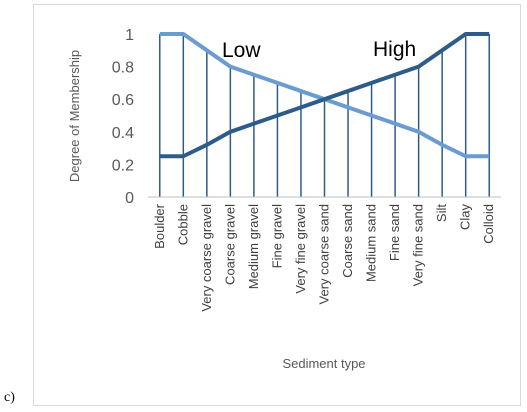 The image size is (527, 412). I want to click on x-category-label: Very coarse sand, so click(324, 254).